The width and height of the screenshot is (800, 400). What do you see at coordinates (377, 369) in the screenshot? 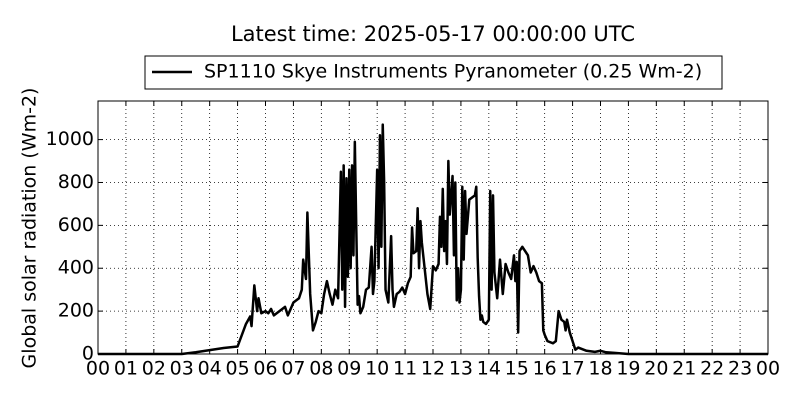
I see `x-tick-label: 10` at bounding box center [377, 369].